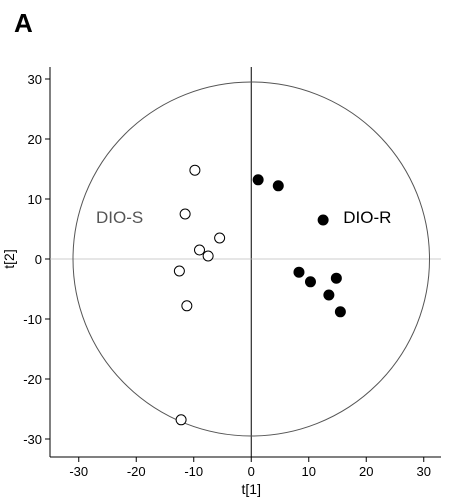 The height and width of the screenshot is (500, 451). What do you see at coordinates (9, 258) in the screenshot?
I see `y-axis-title: t[2]` at bounding box center [9, 258].